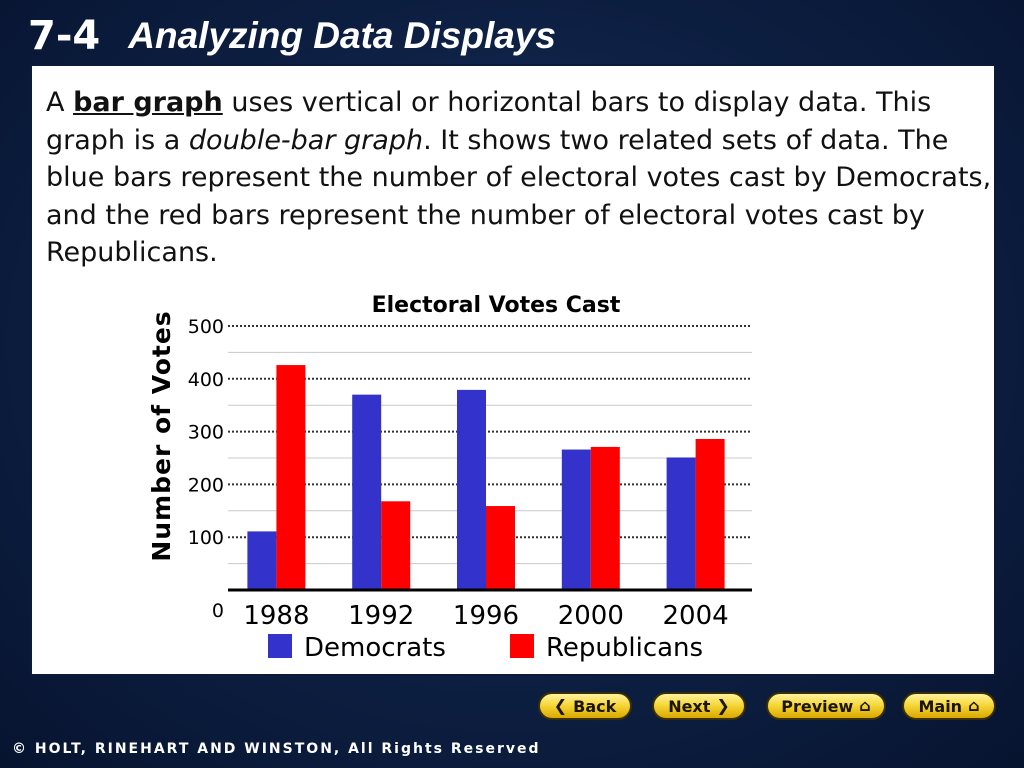  What do you see at coordinates (280, 646) in the screenshot?
I see `legend-swatch-democrats` at bounding box center [280, 646].